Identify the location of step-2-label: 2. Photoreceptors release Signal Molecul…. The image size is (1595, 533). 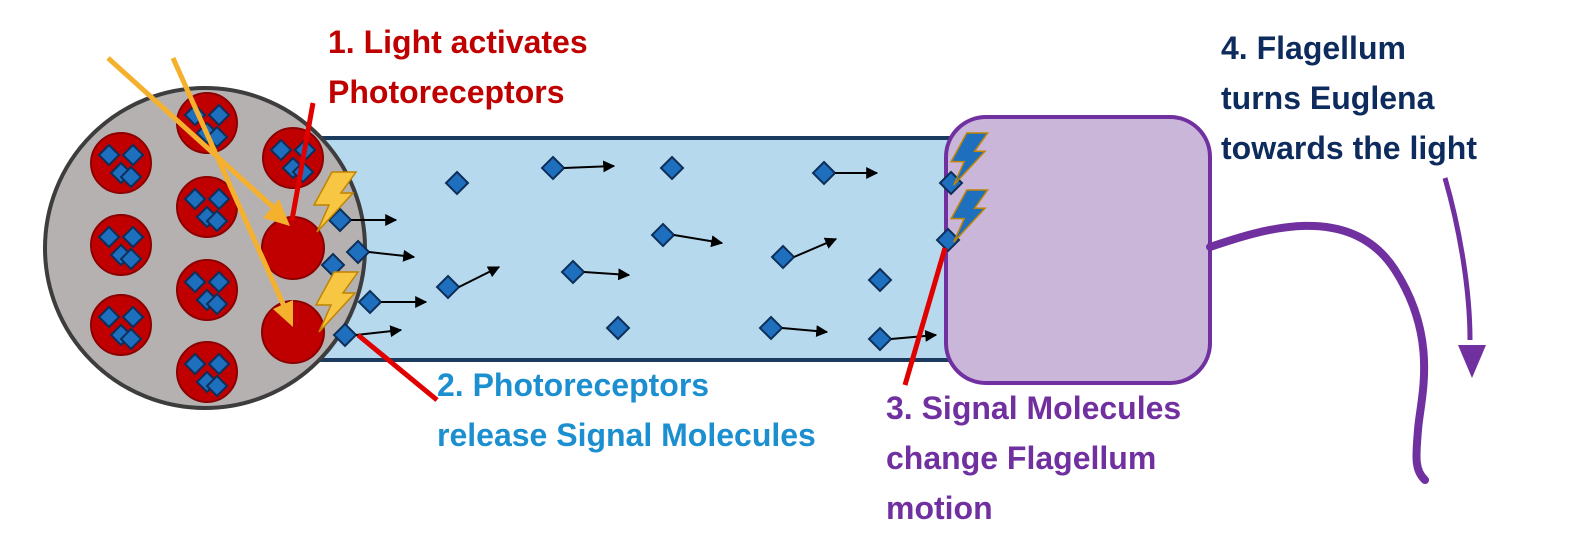
(626, 410).